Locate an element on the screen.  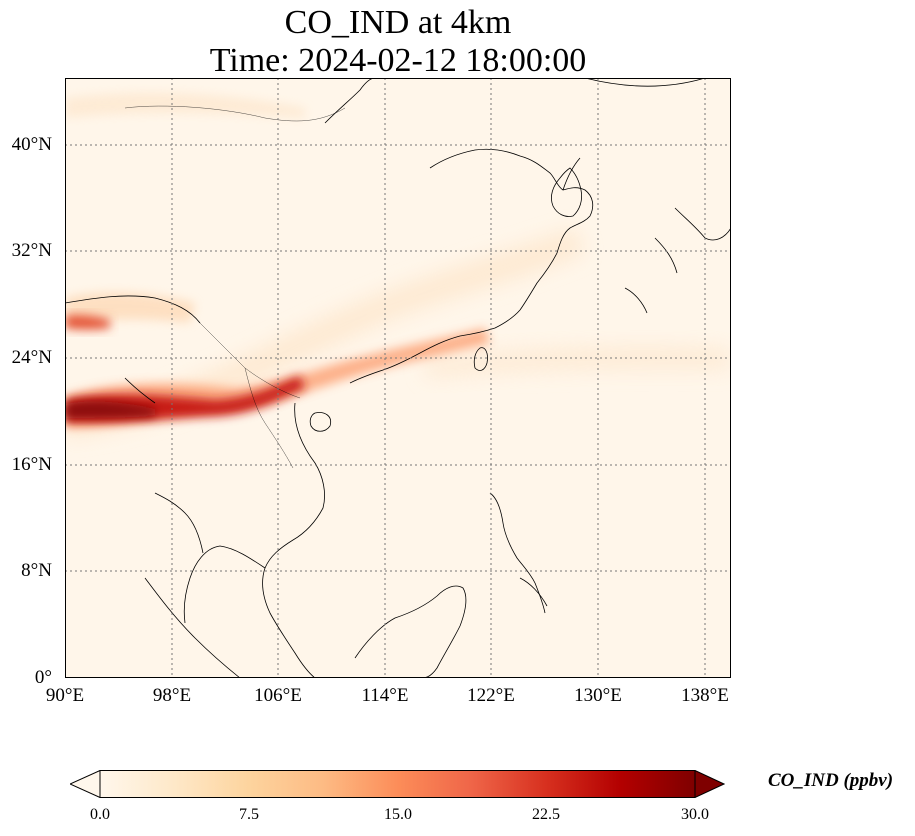
lon-tick-90E: 90°E is located at coordinates (65, 695).